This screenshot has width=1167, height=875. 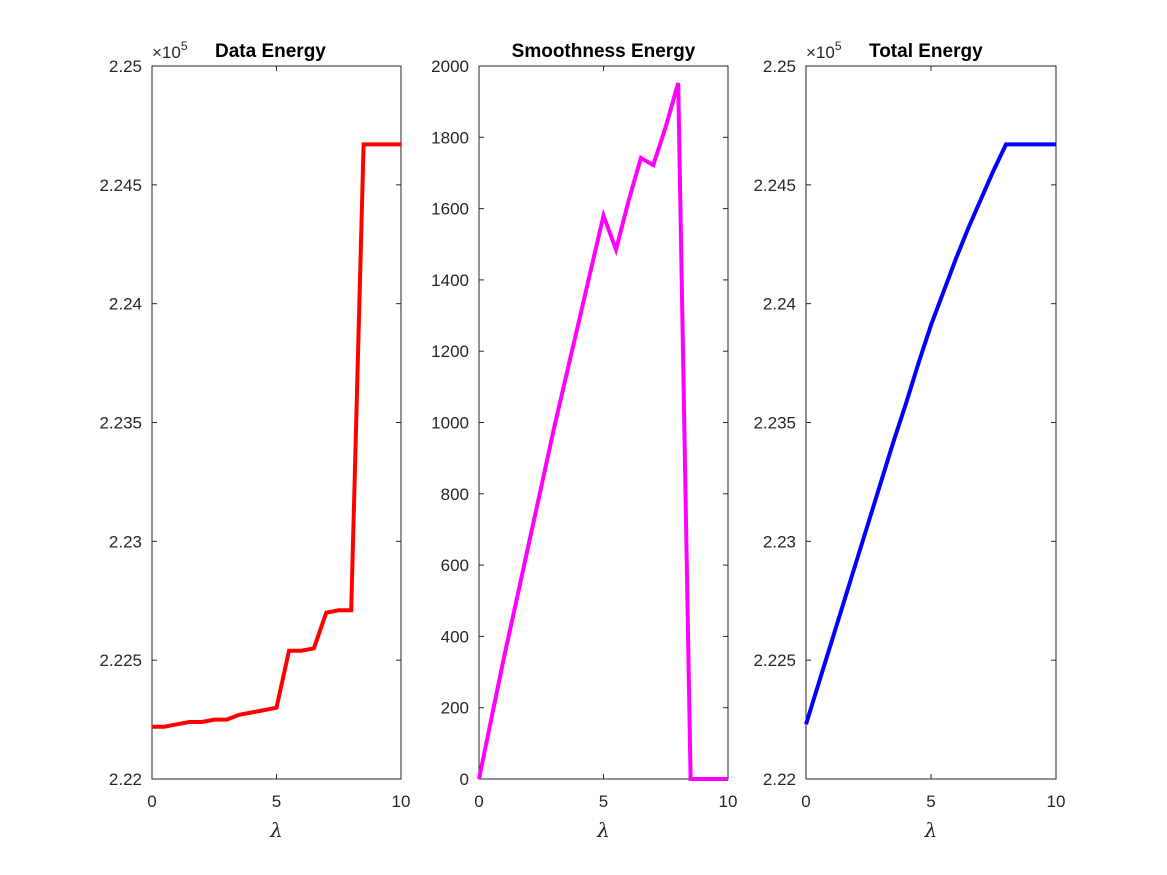 What do you see at coordinates (450, 137) in the screenshot?
I see `y-tick-label: 1800` at bounding box center [450, 137].